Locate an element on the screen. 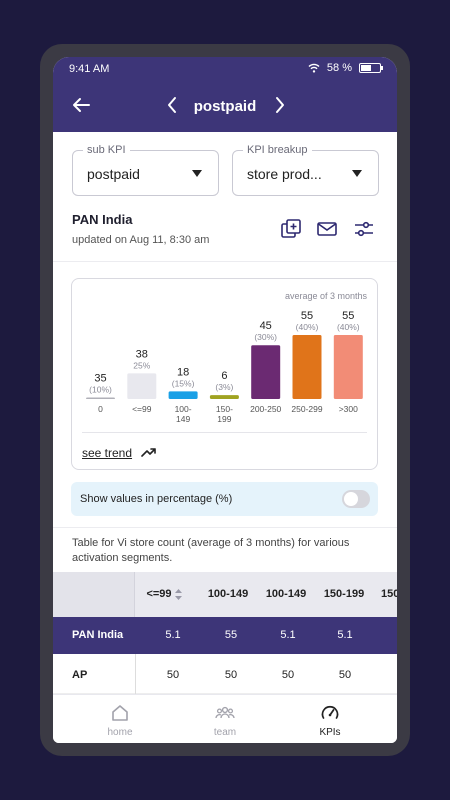 The height and width of the screenshot is (800, 450). status-time: 9:41 AM is located at coordinates (89, 69).